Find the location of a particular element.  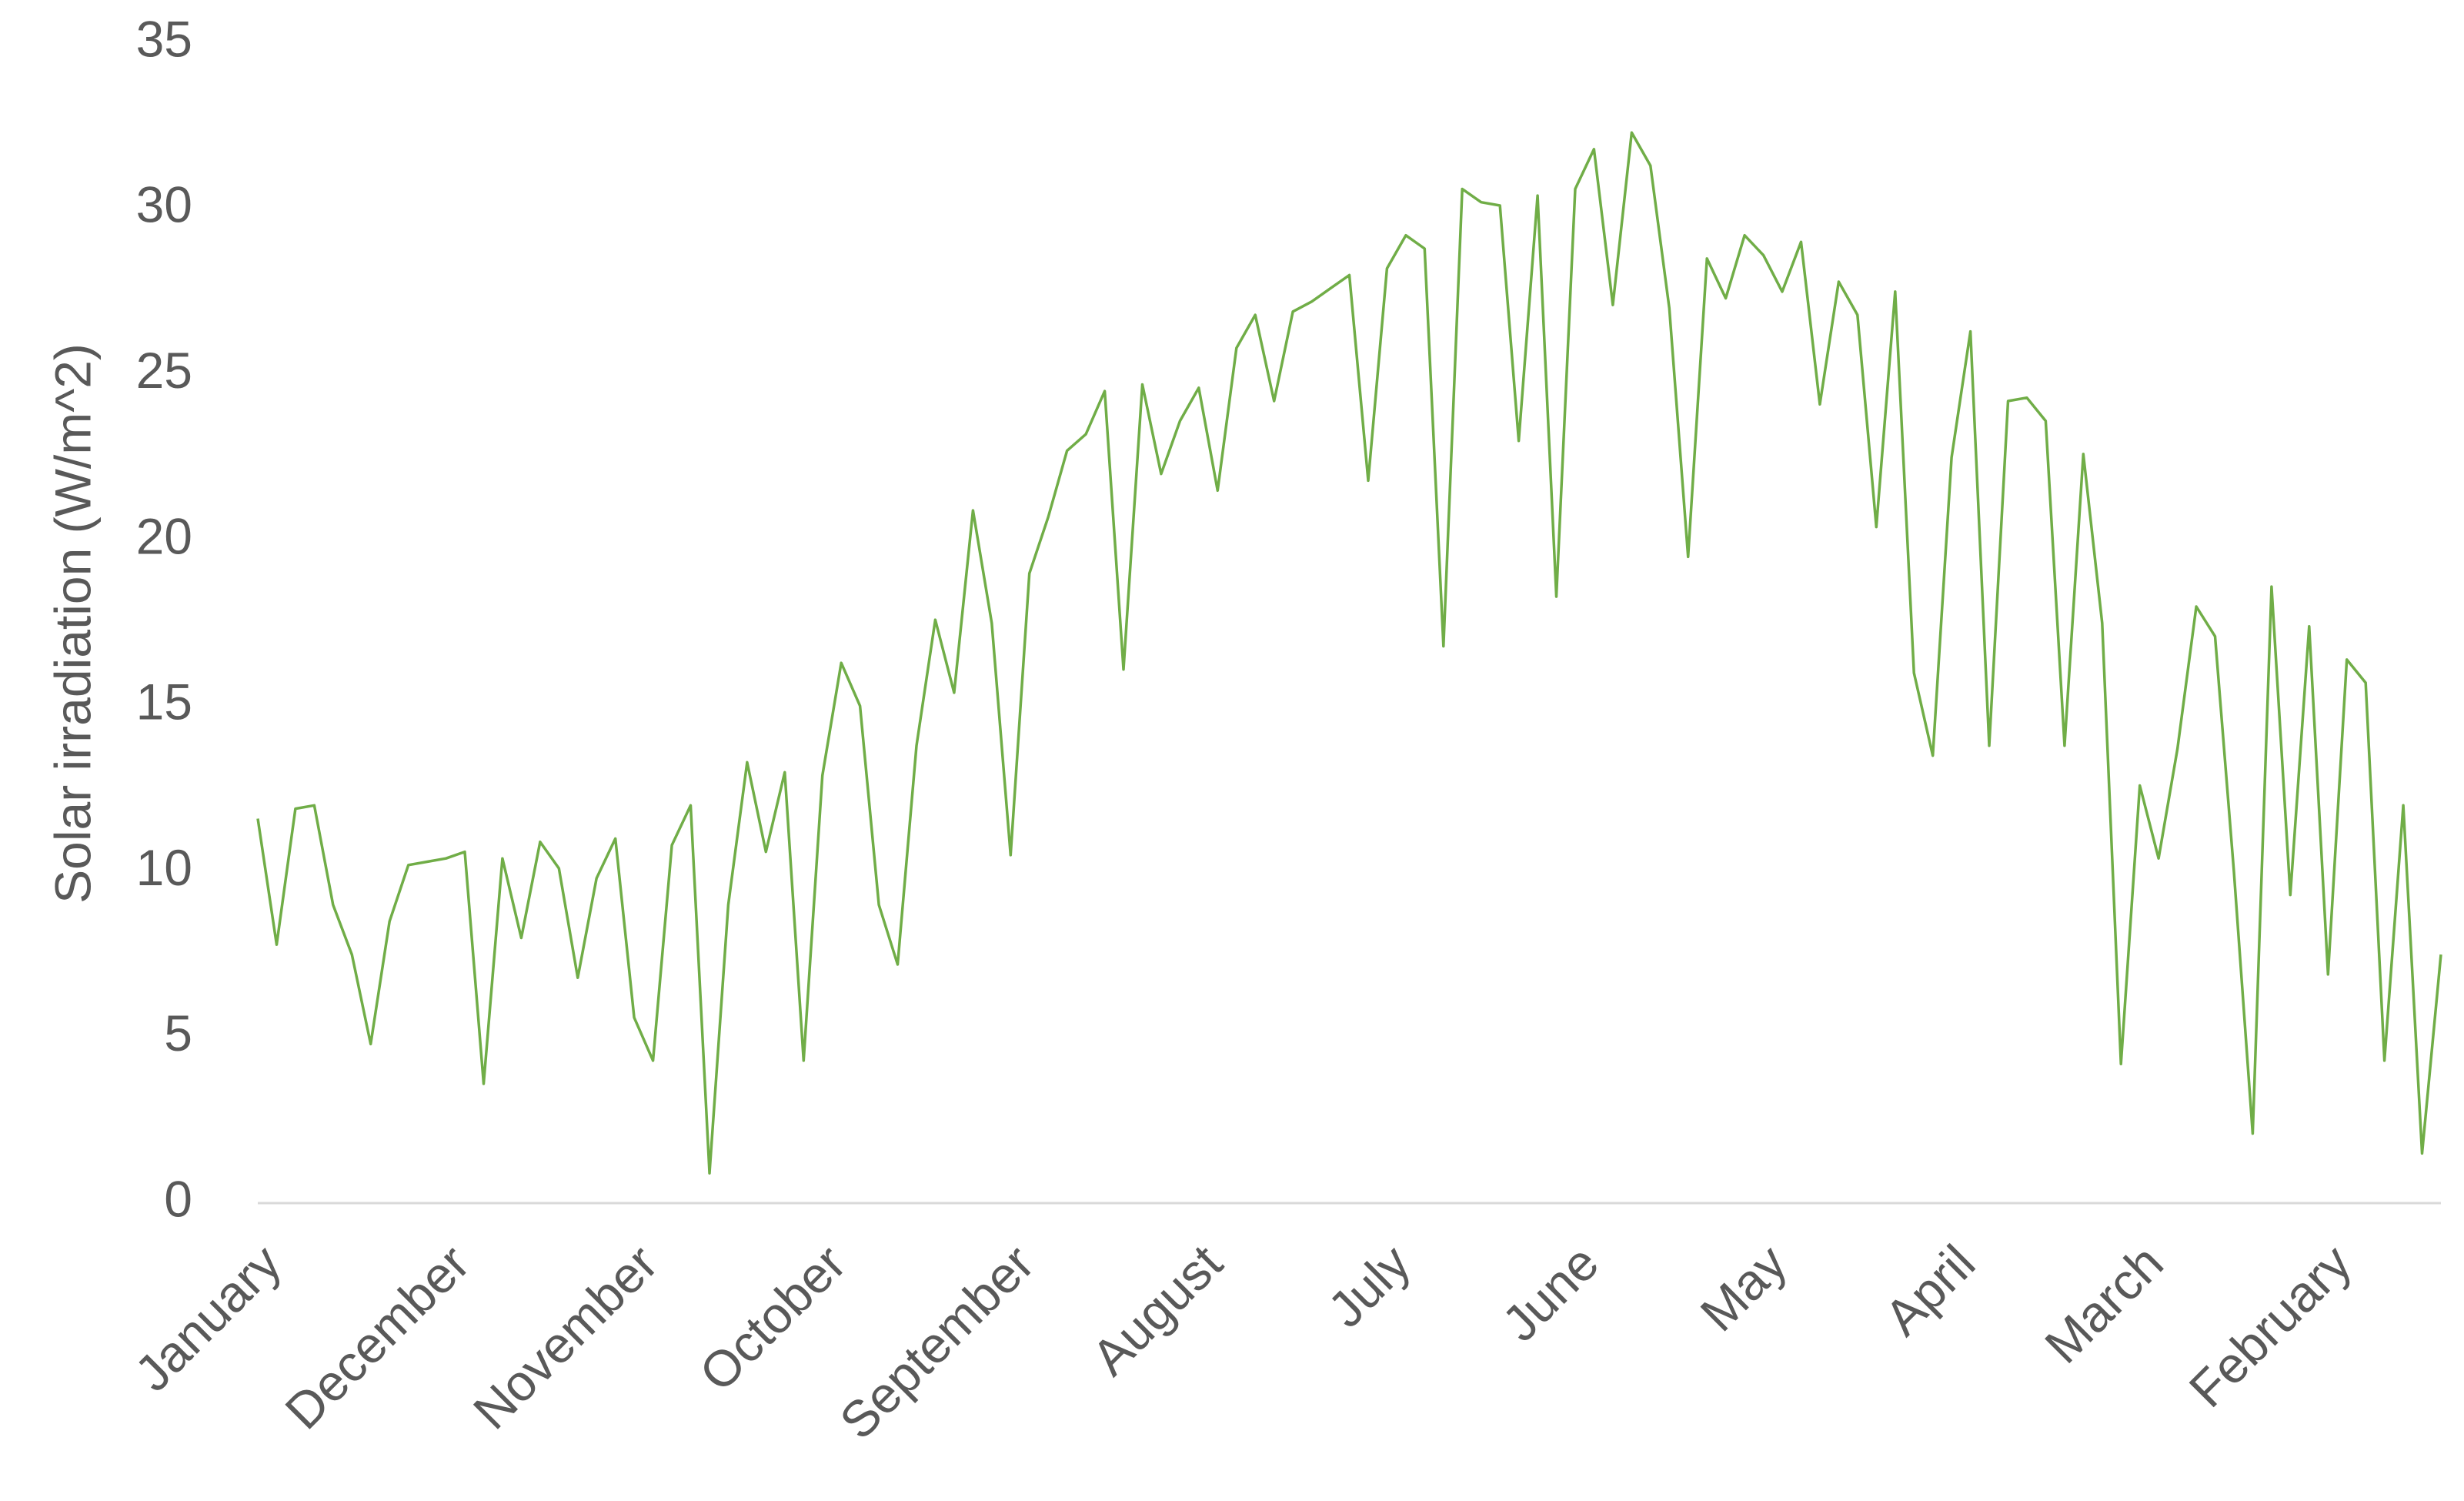

y-axis-title: Solar irradiation (W/m^2) is located at coordinates (73, 623).